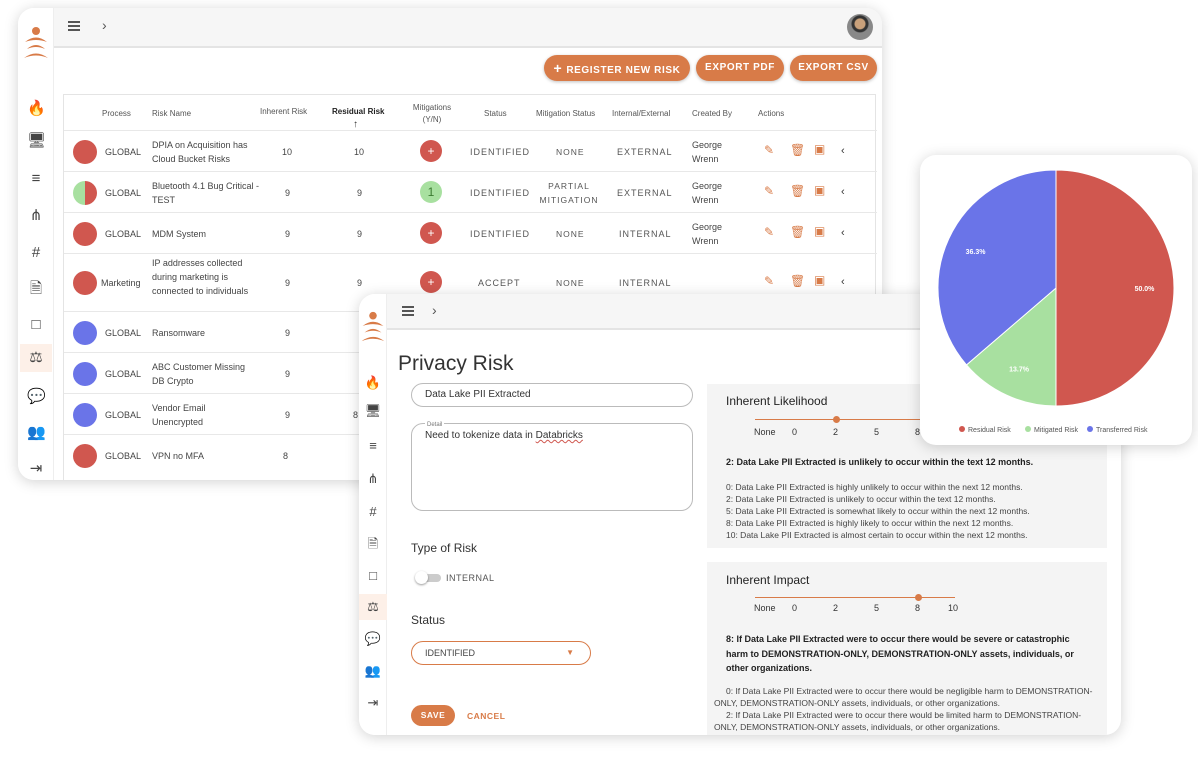 This screenshot has width=1198, height=759. I want to click on page-title: Privacy Risk, so click(456, 363).